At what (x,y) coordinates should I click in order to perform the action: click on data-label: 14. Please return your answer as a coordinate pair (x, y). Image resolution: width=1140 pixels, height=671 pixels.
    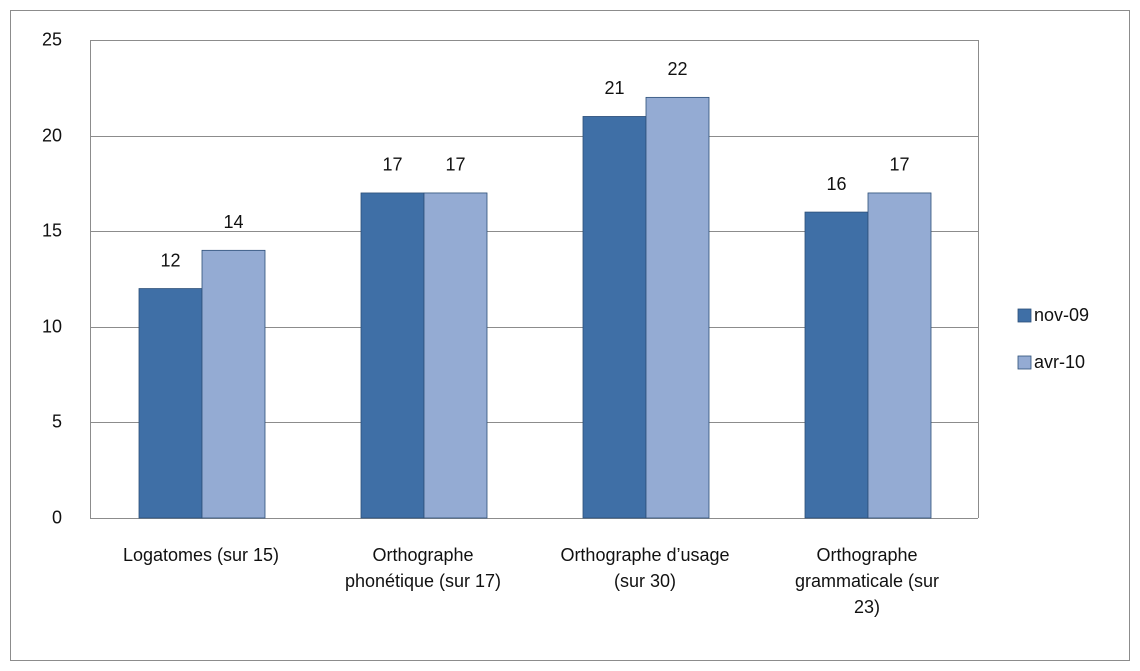
    Looking at the image, I should click on (233, 222).